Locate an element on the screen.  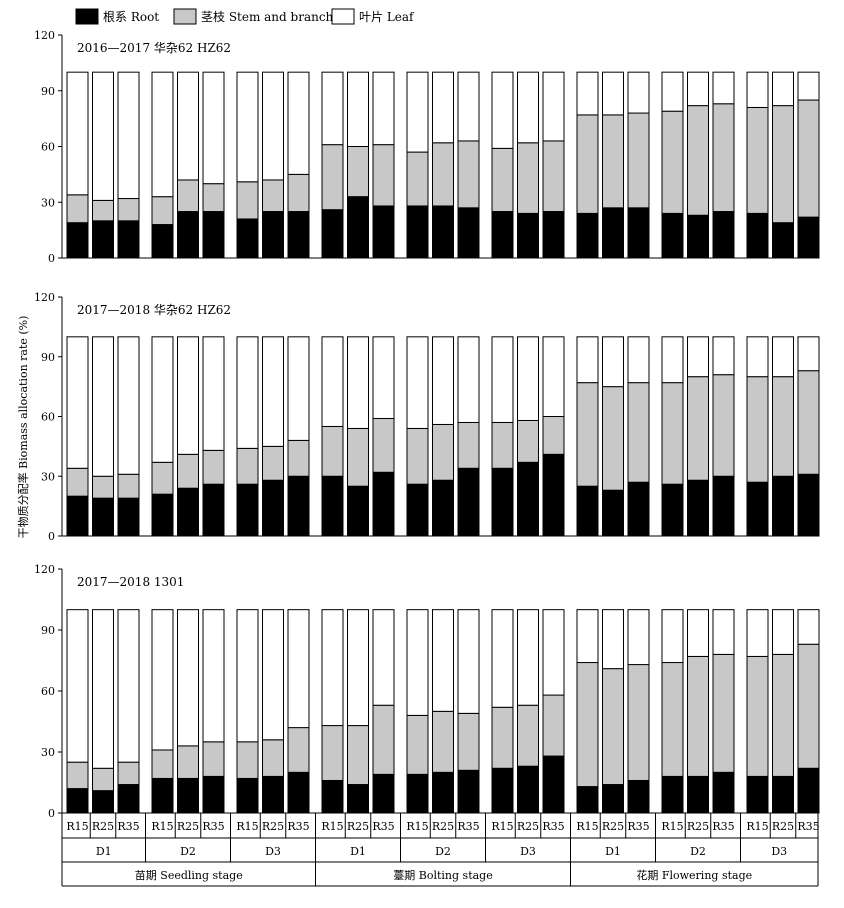
legend-leaf-label: 叶片 Leaf is located at coordinates (387, 17).